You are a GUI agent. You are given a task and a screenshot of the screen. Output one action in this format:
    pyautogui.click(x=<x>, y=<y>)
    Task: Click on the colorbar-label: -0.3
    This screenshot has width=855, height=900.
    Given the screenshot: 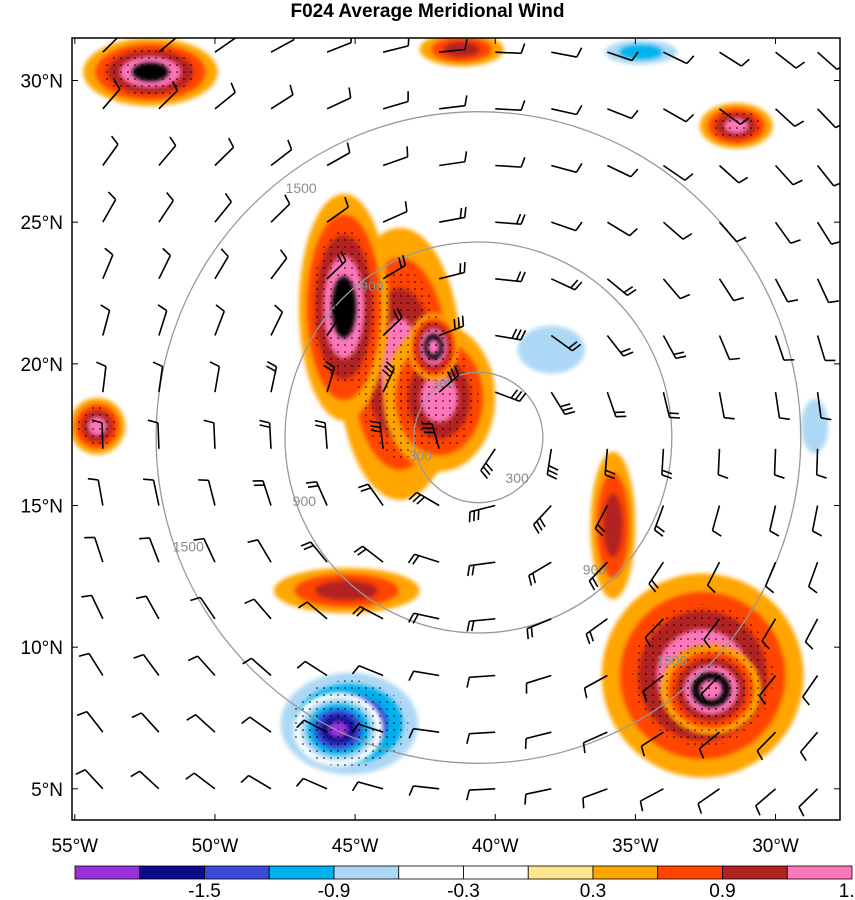 What is the action you would take?
    pyautogui.click(x=463, y=890)
    